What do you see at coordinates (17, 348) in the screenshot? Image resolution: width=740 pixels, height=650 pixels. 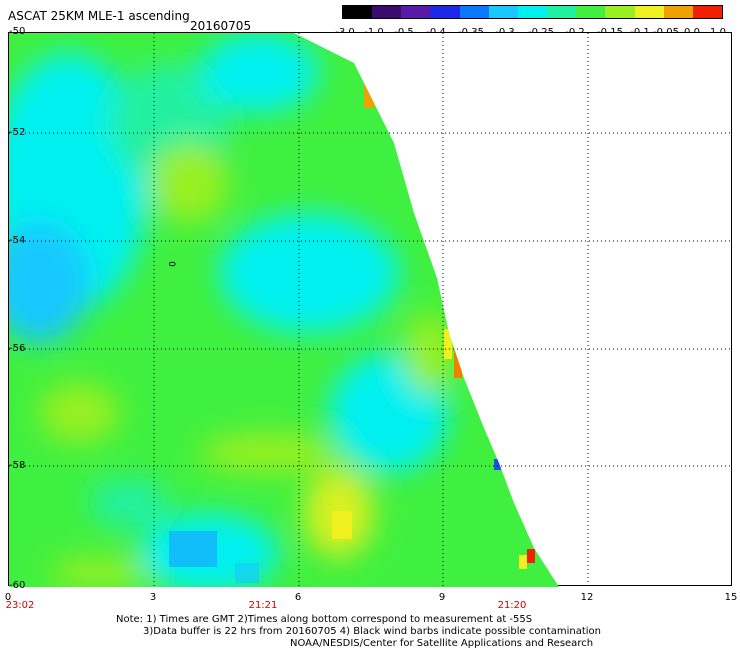 I see `y-axis-label: -56` at bounding box center [17, 348].